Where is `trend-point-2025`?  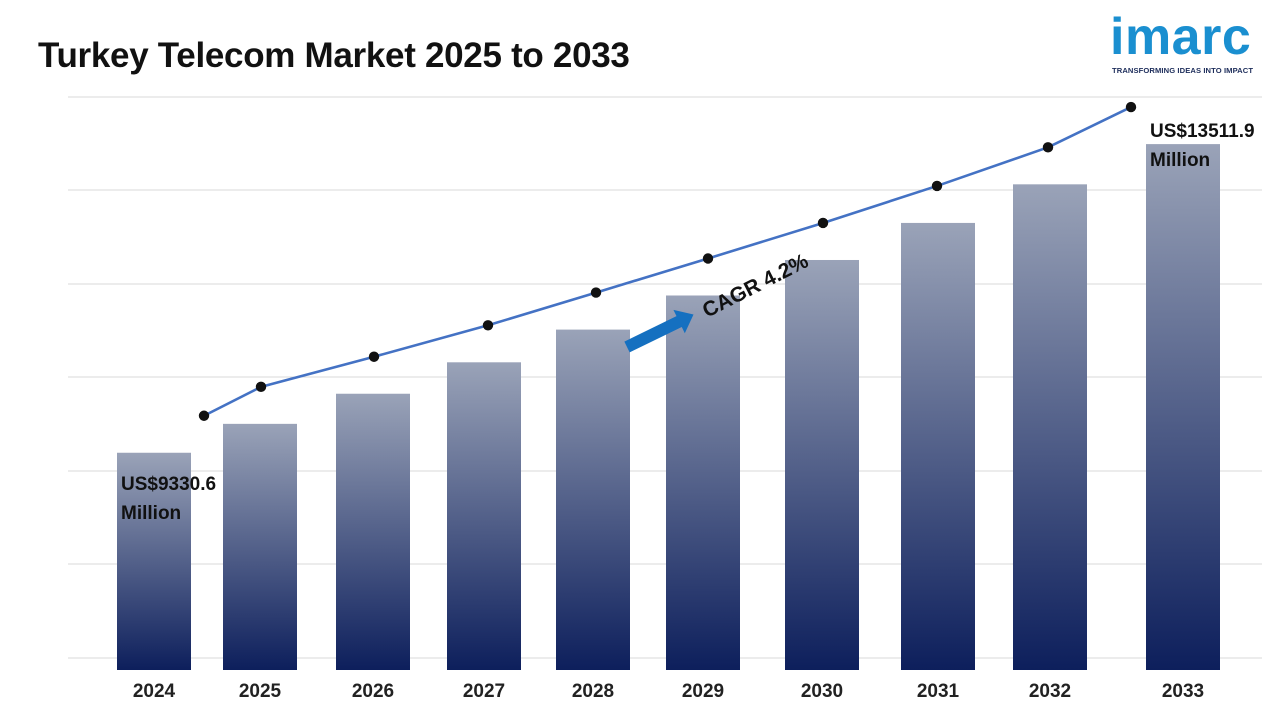
trend-point-2025 is located at coordinates (261, 387).